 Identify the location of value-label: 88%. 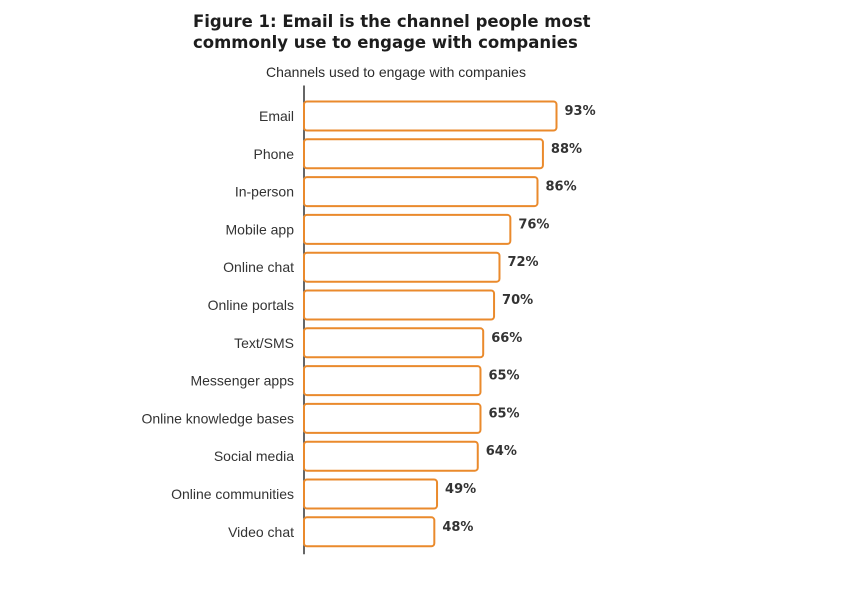
(566, 149).